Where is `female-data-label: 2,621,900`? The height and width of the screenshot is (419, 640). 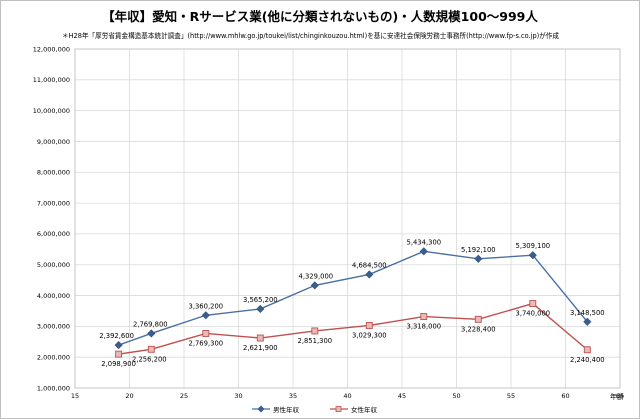 female-data-label: 2,621,900 is located at coordinates (260, 348).